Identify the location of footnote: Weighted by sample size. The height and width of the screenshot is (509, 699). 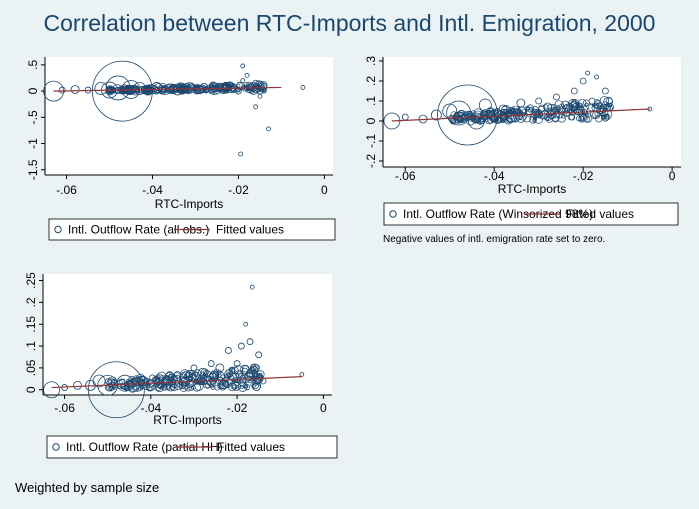
(87, 487).